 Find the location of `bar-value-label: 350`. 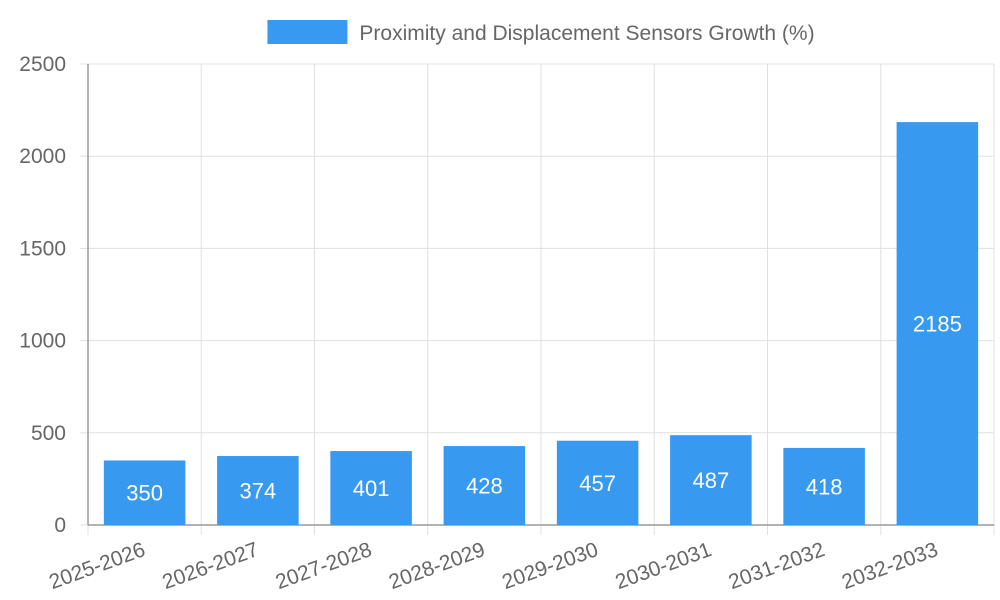

bar-value-label: 350 is located at coordinates (144, 493).